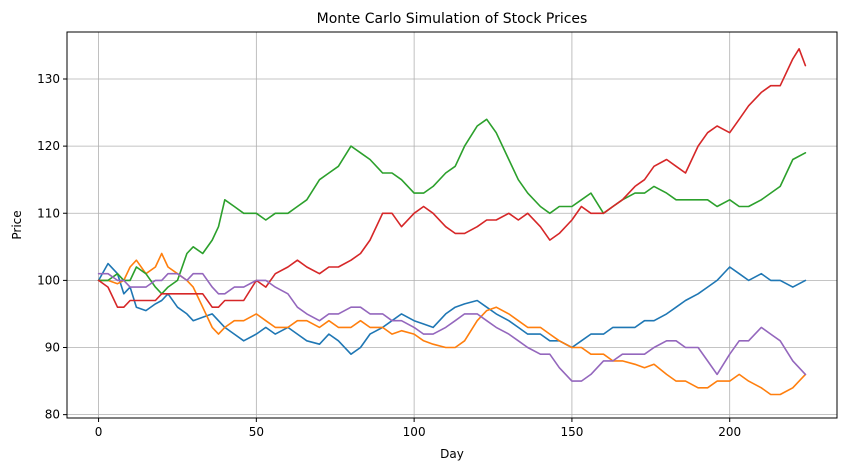 The height and width of the screenshot is (470, 850). Describe the element at coordinates (414, 432) in the screenshot. I see `x-tick-label: 100` at that location.